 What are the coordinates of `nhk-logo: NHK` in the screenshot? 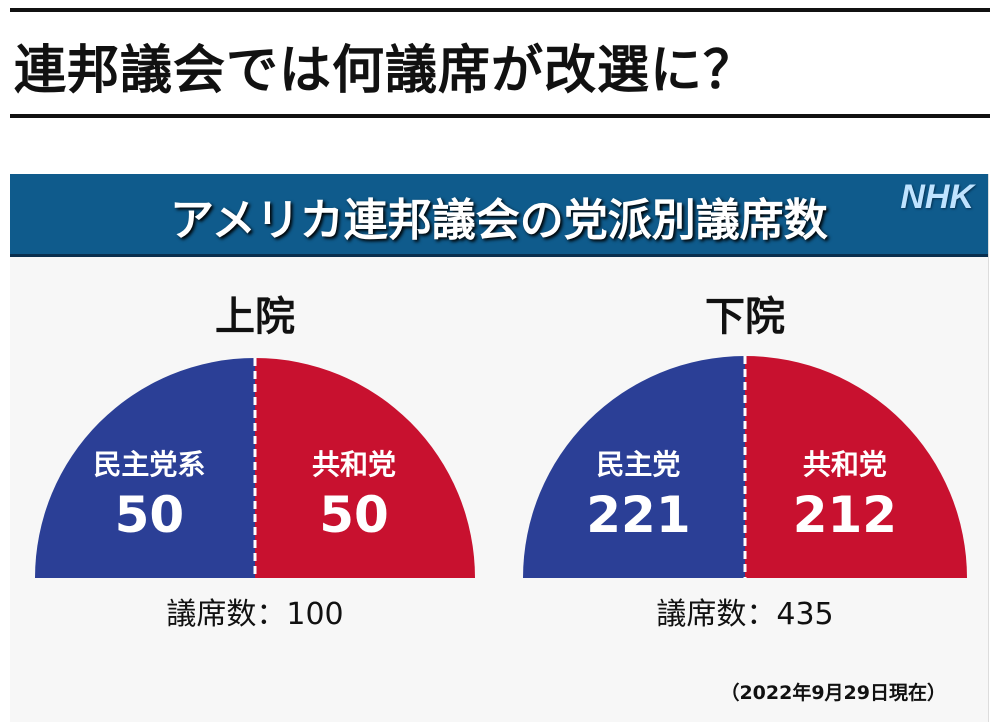 It's located at (937, 197).